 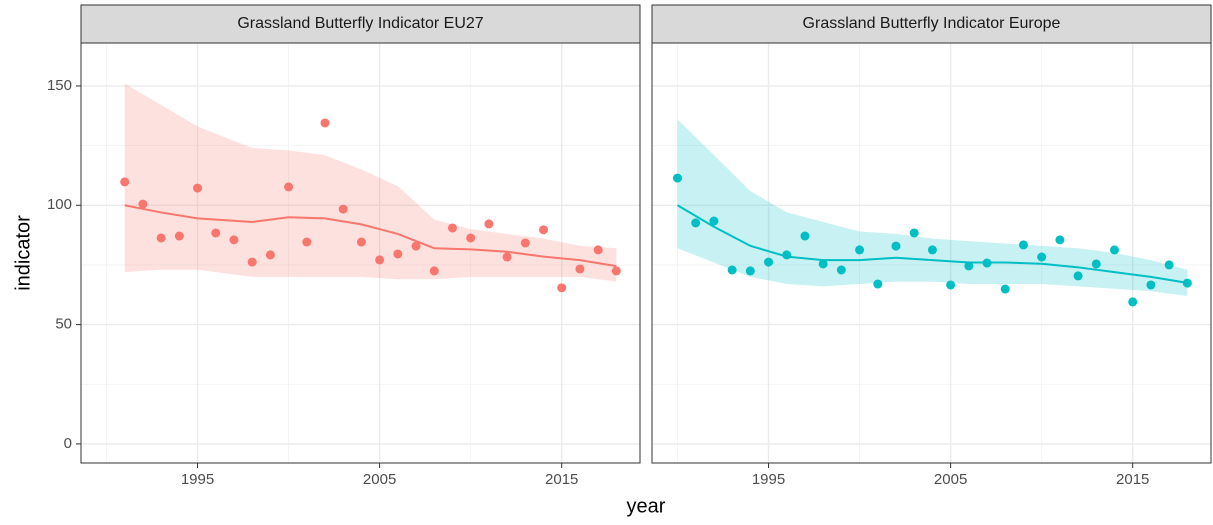 What do you see at coordinates (59, 85) in the screenshot?
I see `y-tick-label: 150` at bounding box center [59, 85].